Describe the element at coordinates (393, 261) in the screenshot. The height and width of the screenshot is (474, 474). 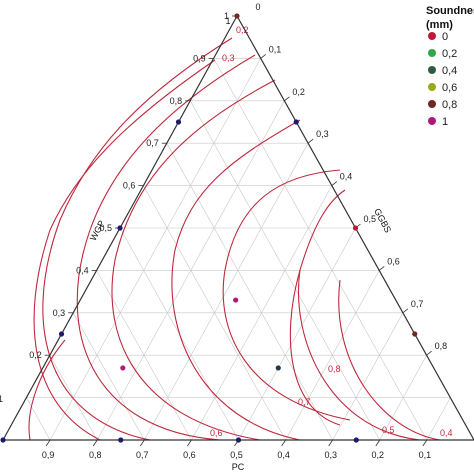
I see `tick-label-ggbs: 0,6` at that location.